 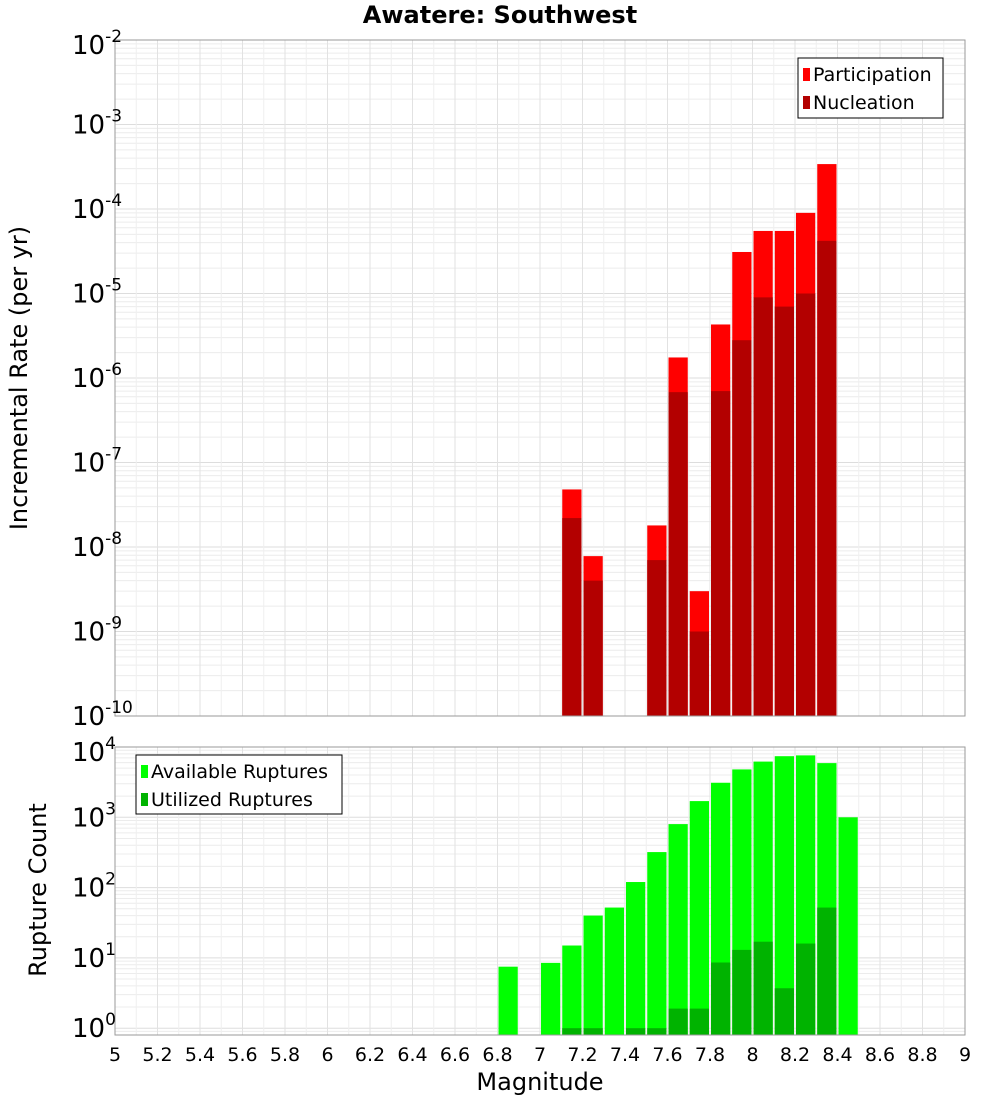 I want to click on x-tick-label: 7.4, so click(x=625, y=1055).